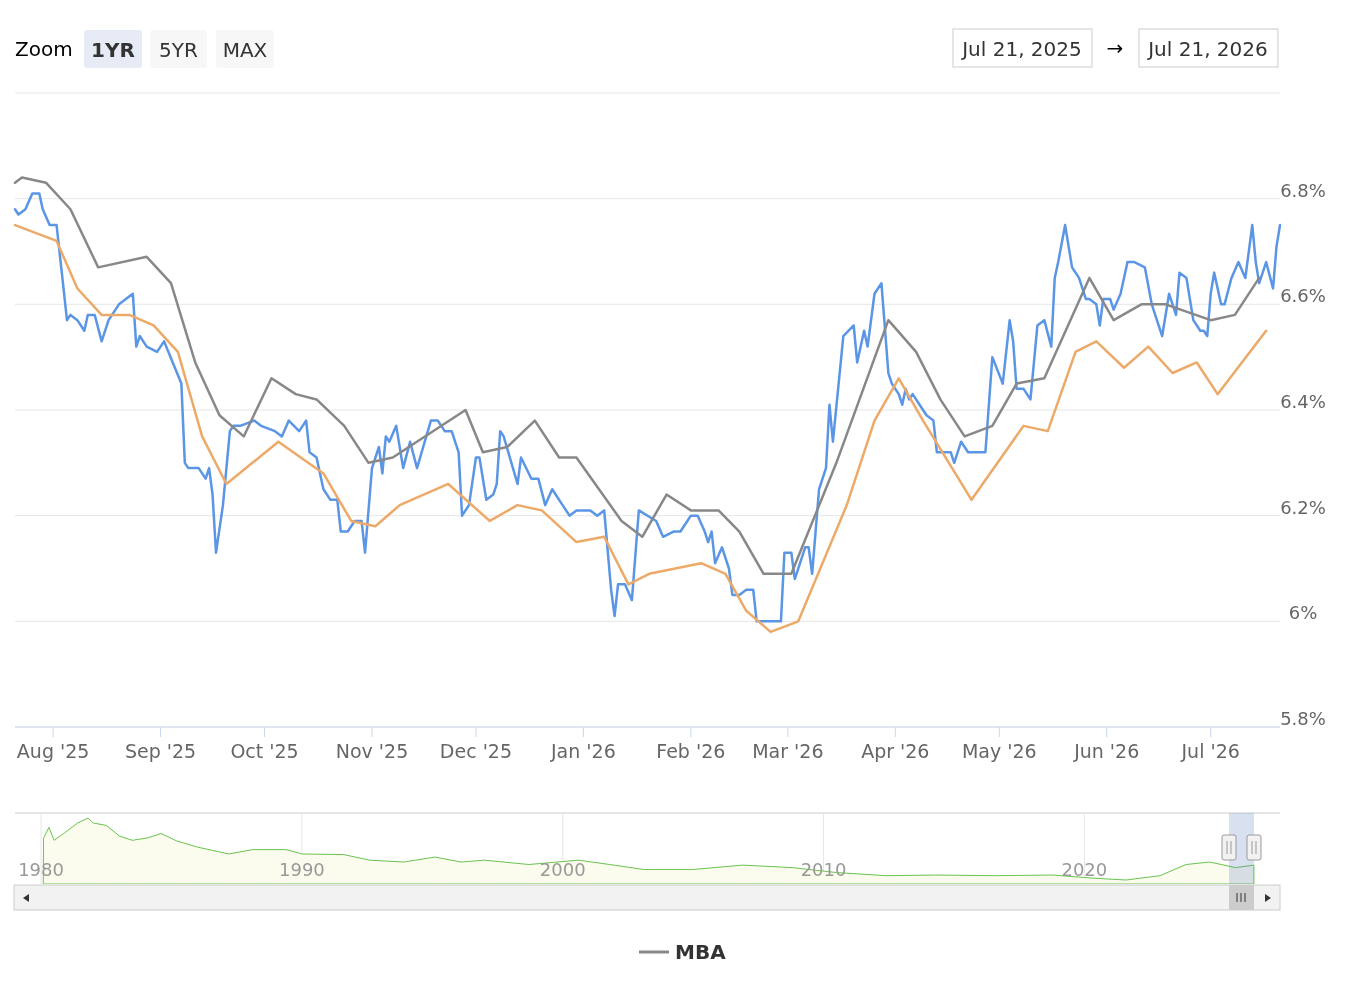 This screenshot has width=1358, height=986. Describe the element at coordinates (1021, 49) in the screenshot. I see `text: Jul 21, 2025` at that location.